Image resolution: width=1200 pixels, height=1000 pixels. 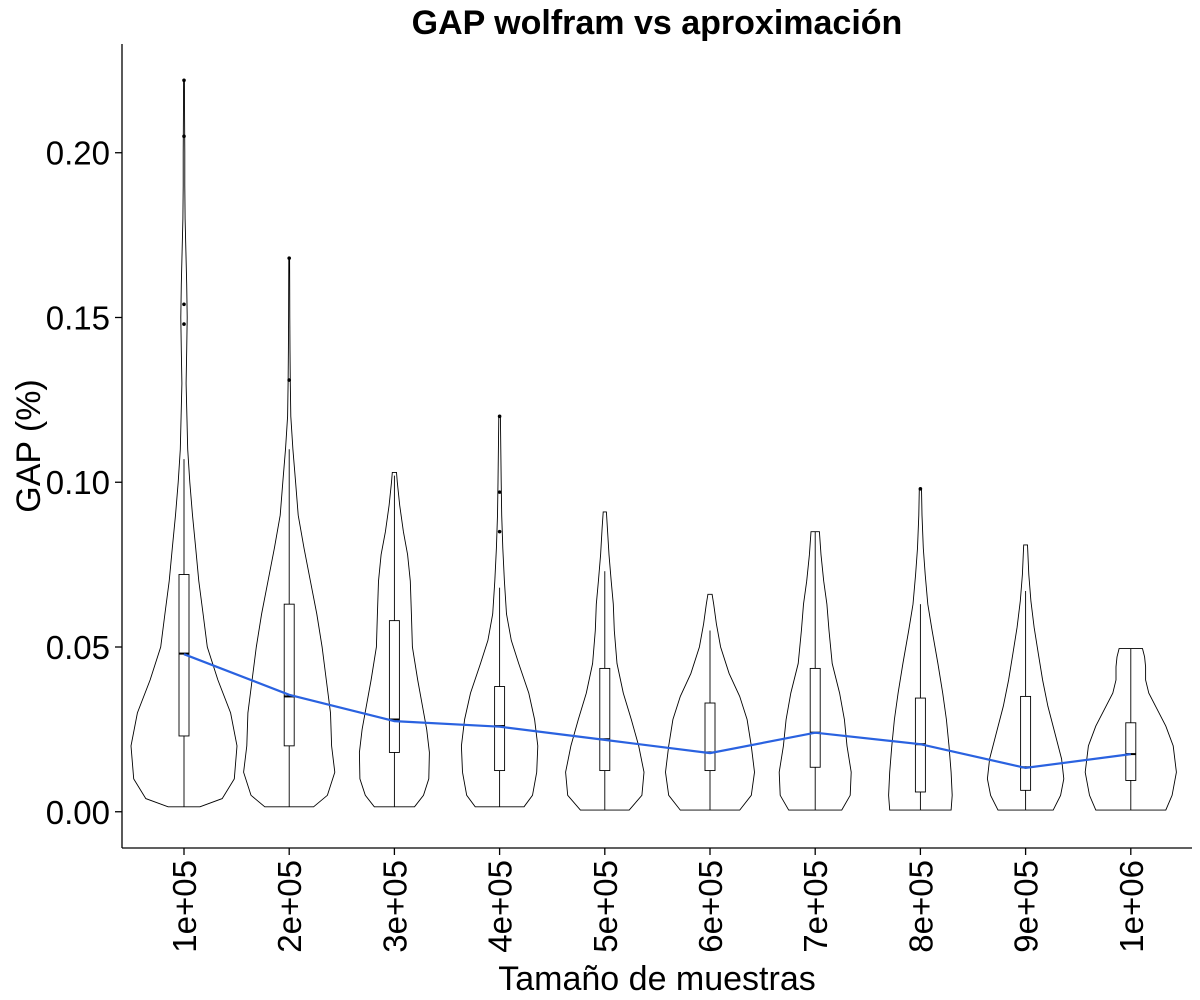 What do you see at coordinates (78, 482) in the screenshot?
I see `y-tick-label: 0.10` at bounding box center [78, 482].